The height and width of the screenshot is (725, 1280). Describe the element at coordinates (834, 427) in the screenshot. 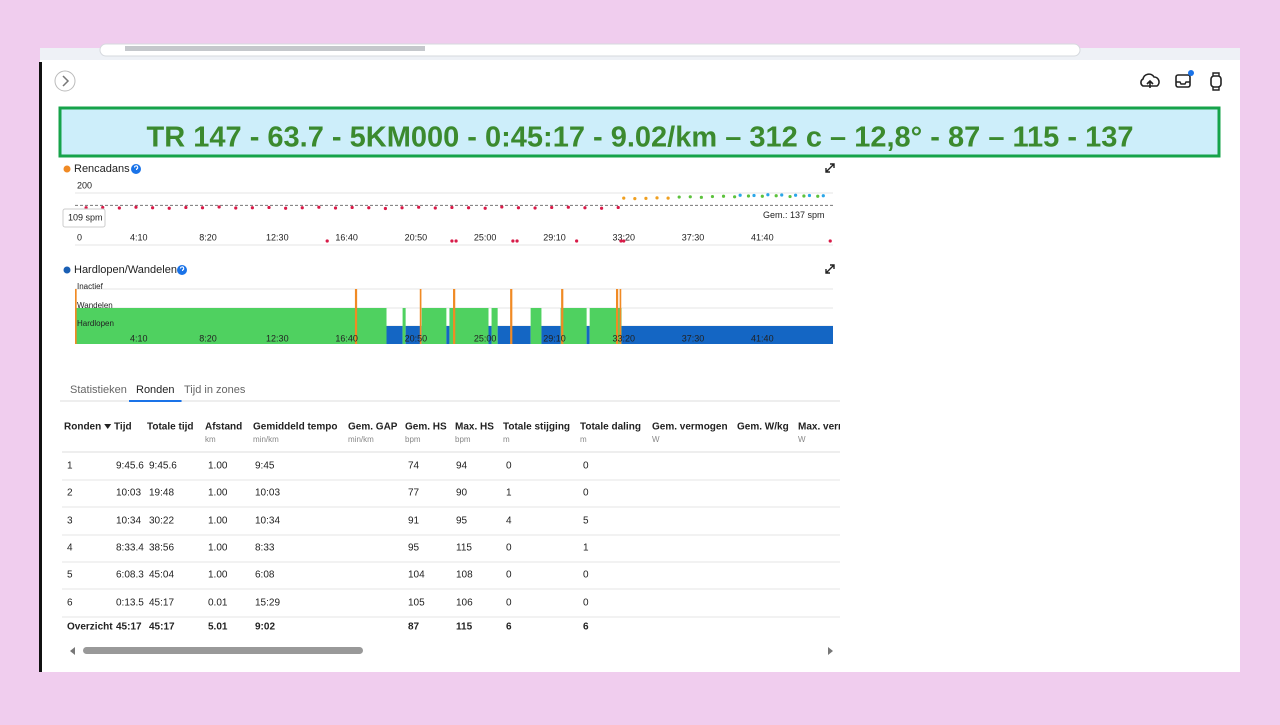

I see `column-header: Max. vermogen` at that location.